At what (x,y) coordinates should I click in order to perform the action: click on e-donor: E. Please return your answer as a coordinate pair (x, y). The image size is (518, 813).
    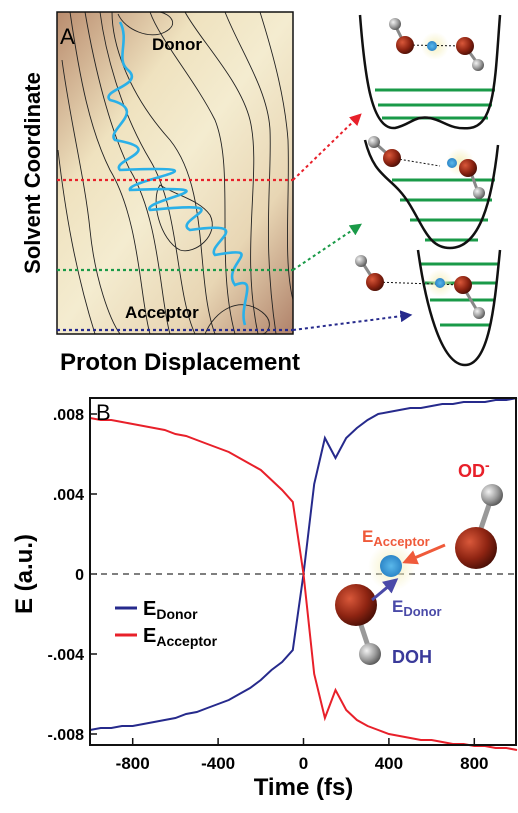
    Looking at the image, I should click on (397, 606).